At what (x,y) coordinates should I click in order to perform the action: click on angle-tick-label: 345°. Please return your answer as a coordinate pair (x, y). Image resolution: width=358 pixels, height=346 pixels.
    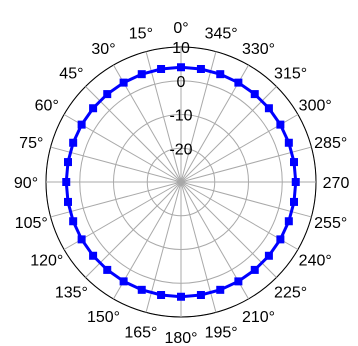
    Looking at the image, I should click on (221, 33).